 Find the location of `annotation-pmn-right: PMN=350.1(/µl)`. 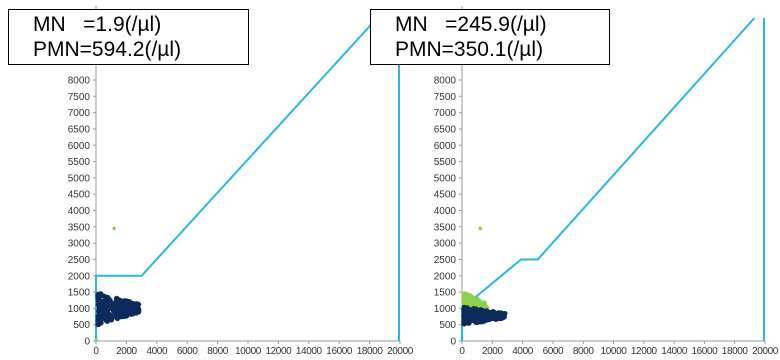

annotation-pmn-right: PMN=350.1(/µl) is located at coordinates (469, 49).